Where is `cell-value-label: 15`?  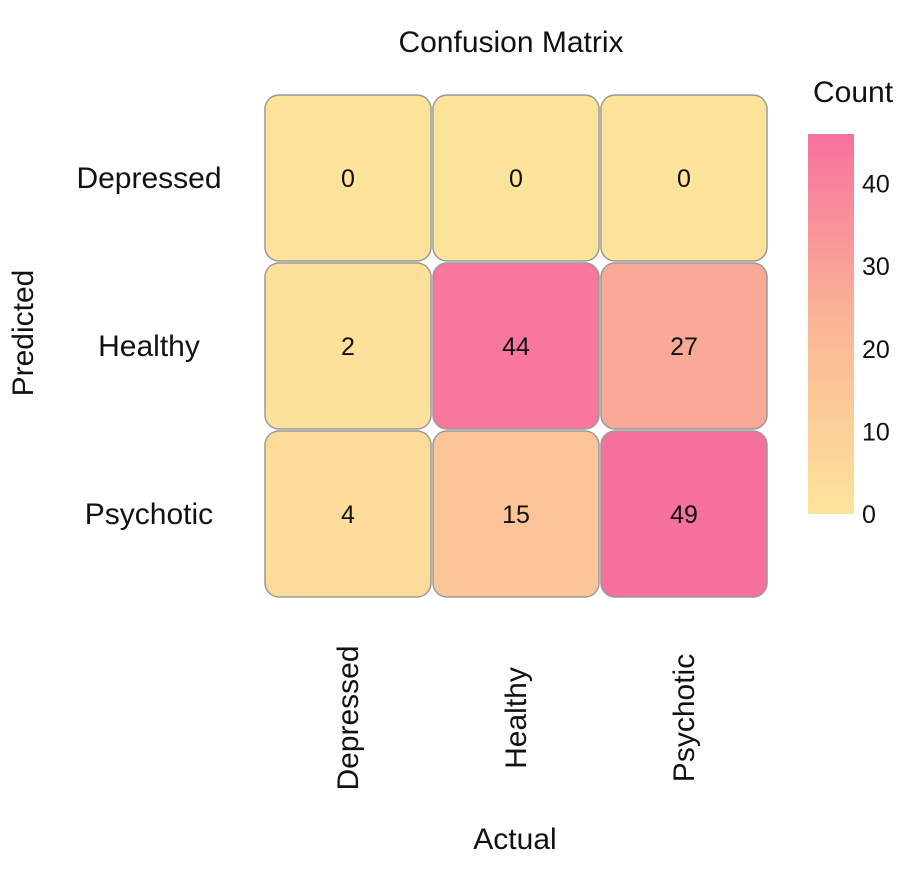
cell-value-label: 15 is located at coordinates (516, 515).